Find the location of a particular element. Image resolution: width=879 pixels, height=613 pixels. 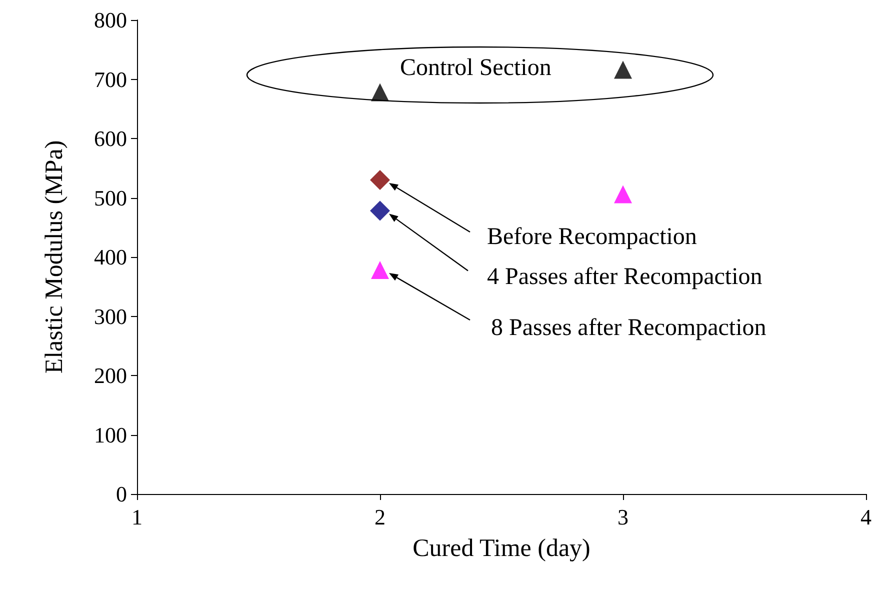

x-tick-label: 1 is located at coordinates (137, 517).